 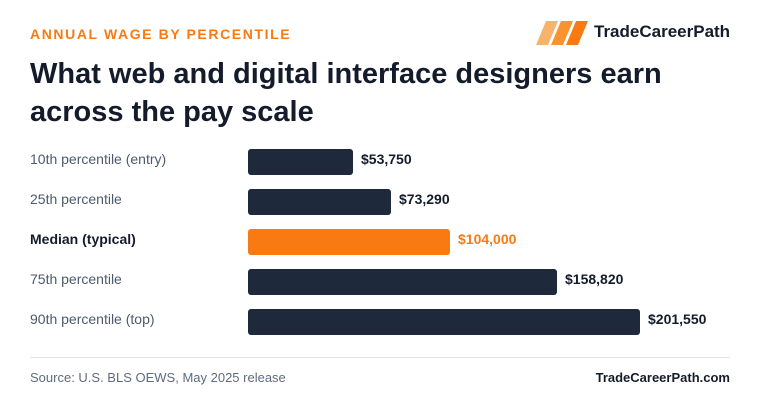 What do you see at coordinates (594, 279) in the screenshot?
I see `value-label: $158,820` at bounding box center [594, 279].